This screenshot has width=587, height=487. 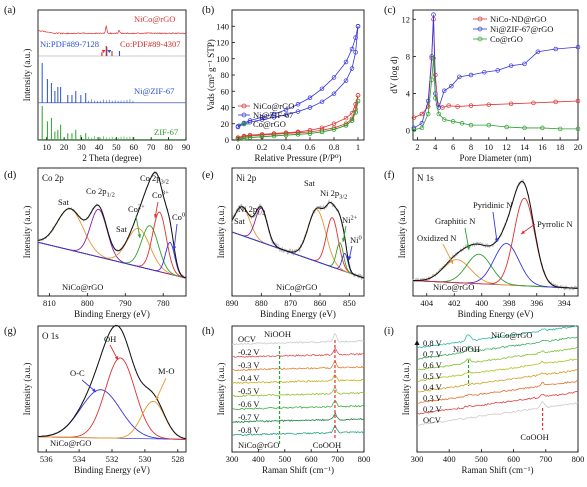 I want to click on potential-label: 0.2 V, so click(x=433, y=409).